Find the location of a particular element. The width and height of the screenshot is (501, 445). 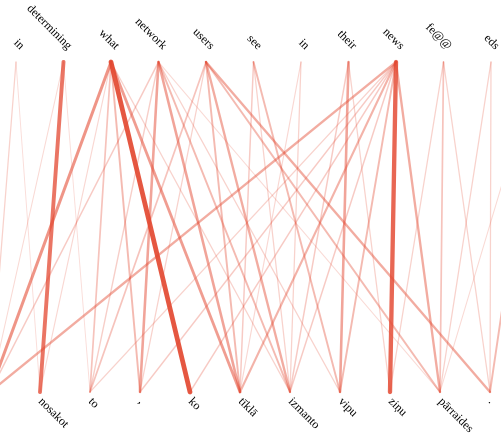

target-token: nosakot is located at coordinates (54, 412).